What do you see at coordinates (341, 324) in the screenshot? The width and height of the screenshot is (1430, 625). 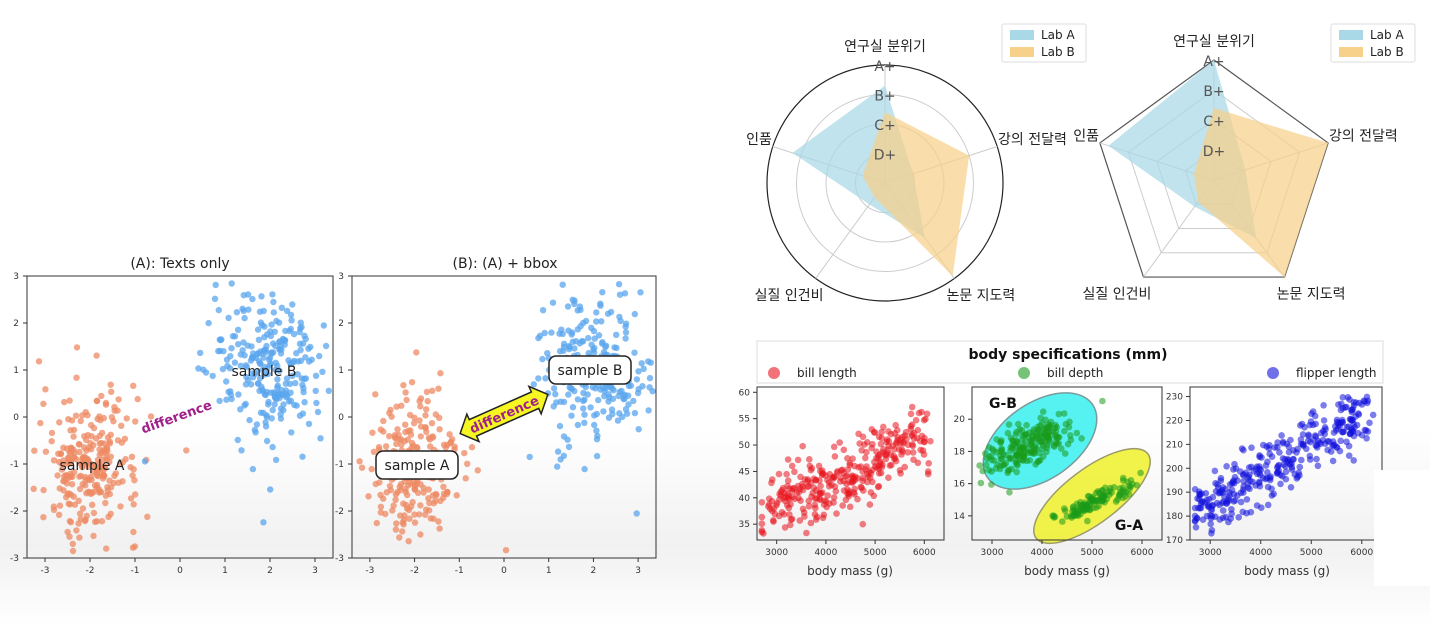 I see `y-tick-label: 2` at bounding box center [341, 324].